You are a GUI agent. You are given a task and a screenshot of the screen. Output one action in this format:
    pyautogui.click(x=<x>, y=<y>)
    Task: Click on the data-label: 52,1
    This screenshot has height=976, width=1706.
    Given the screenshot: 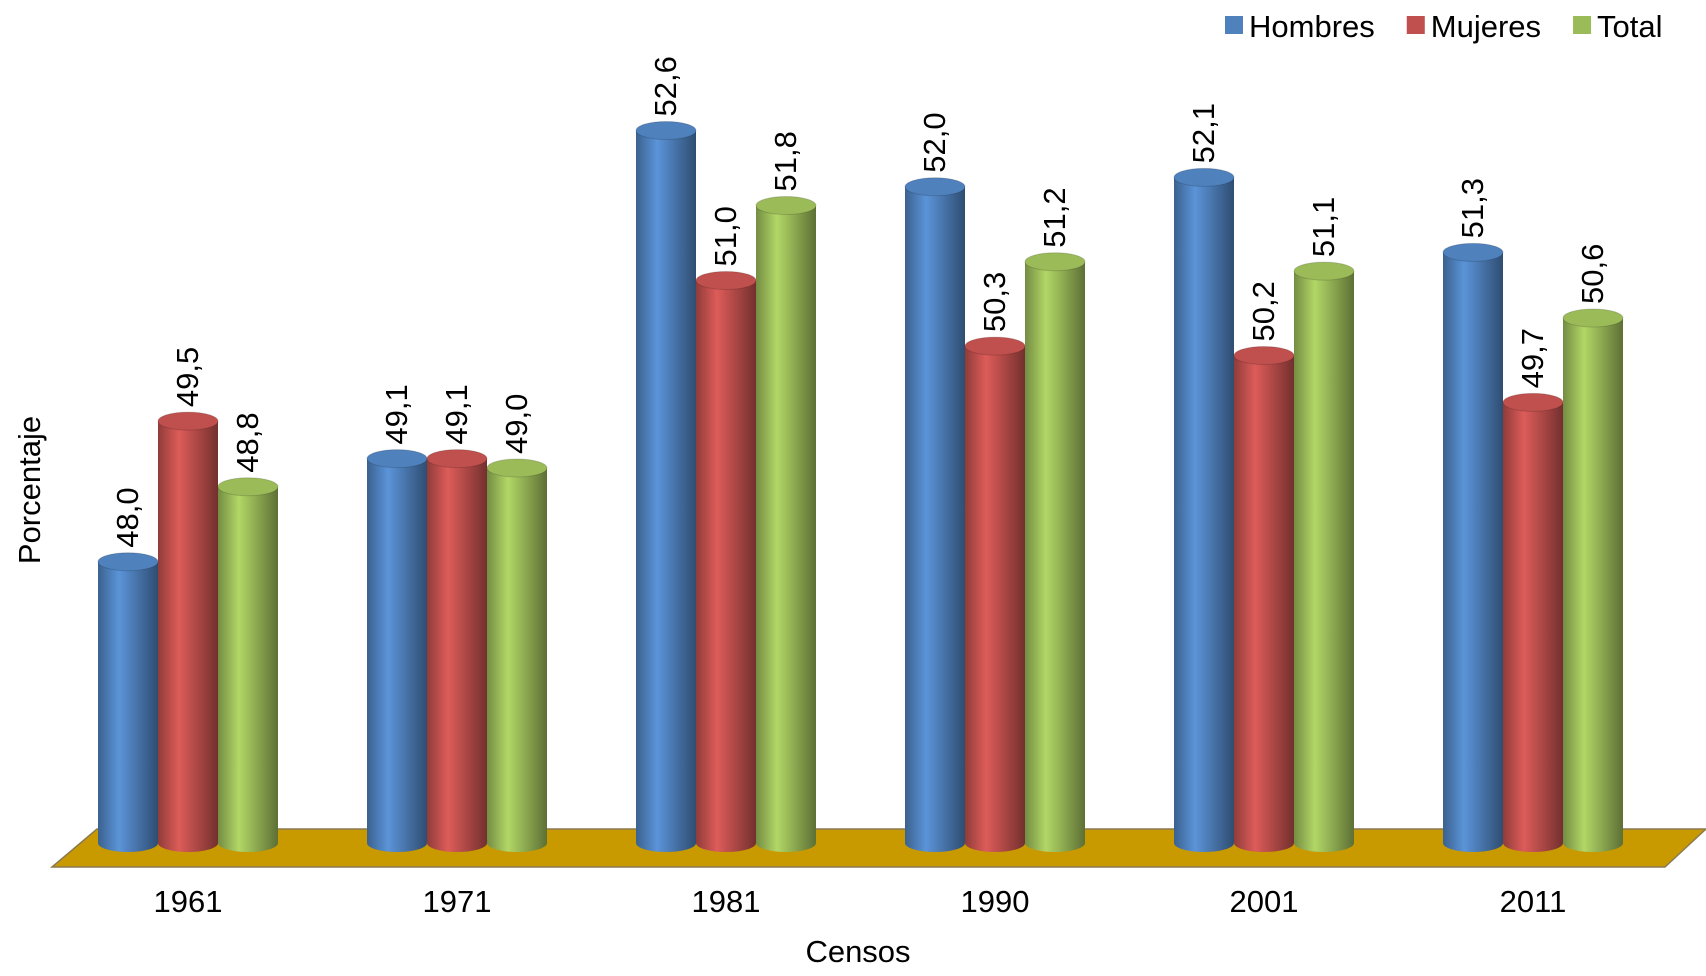 What is the action you would take?
    pyautogui.click(x=1203, y=133)
    